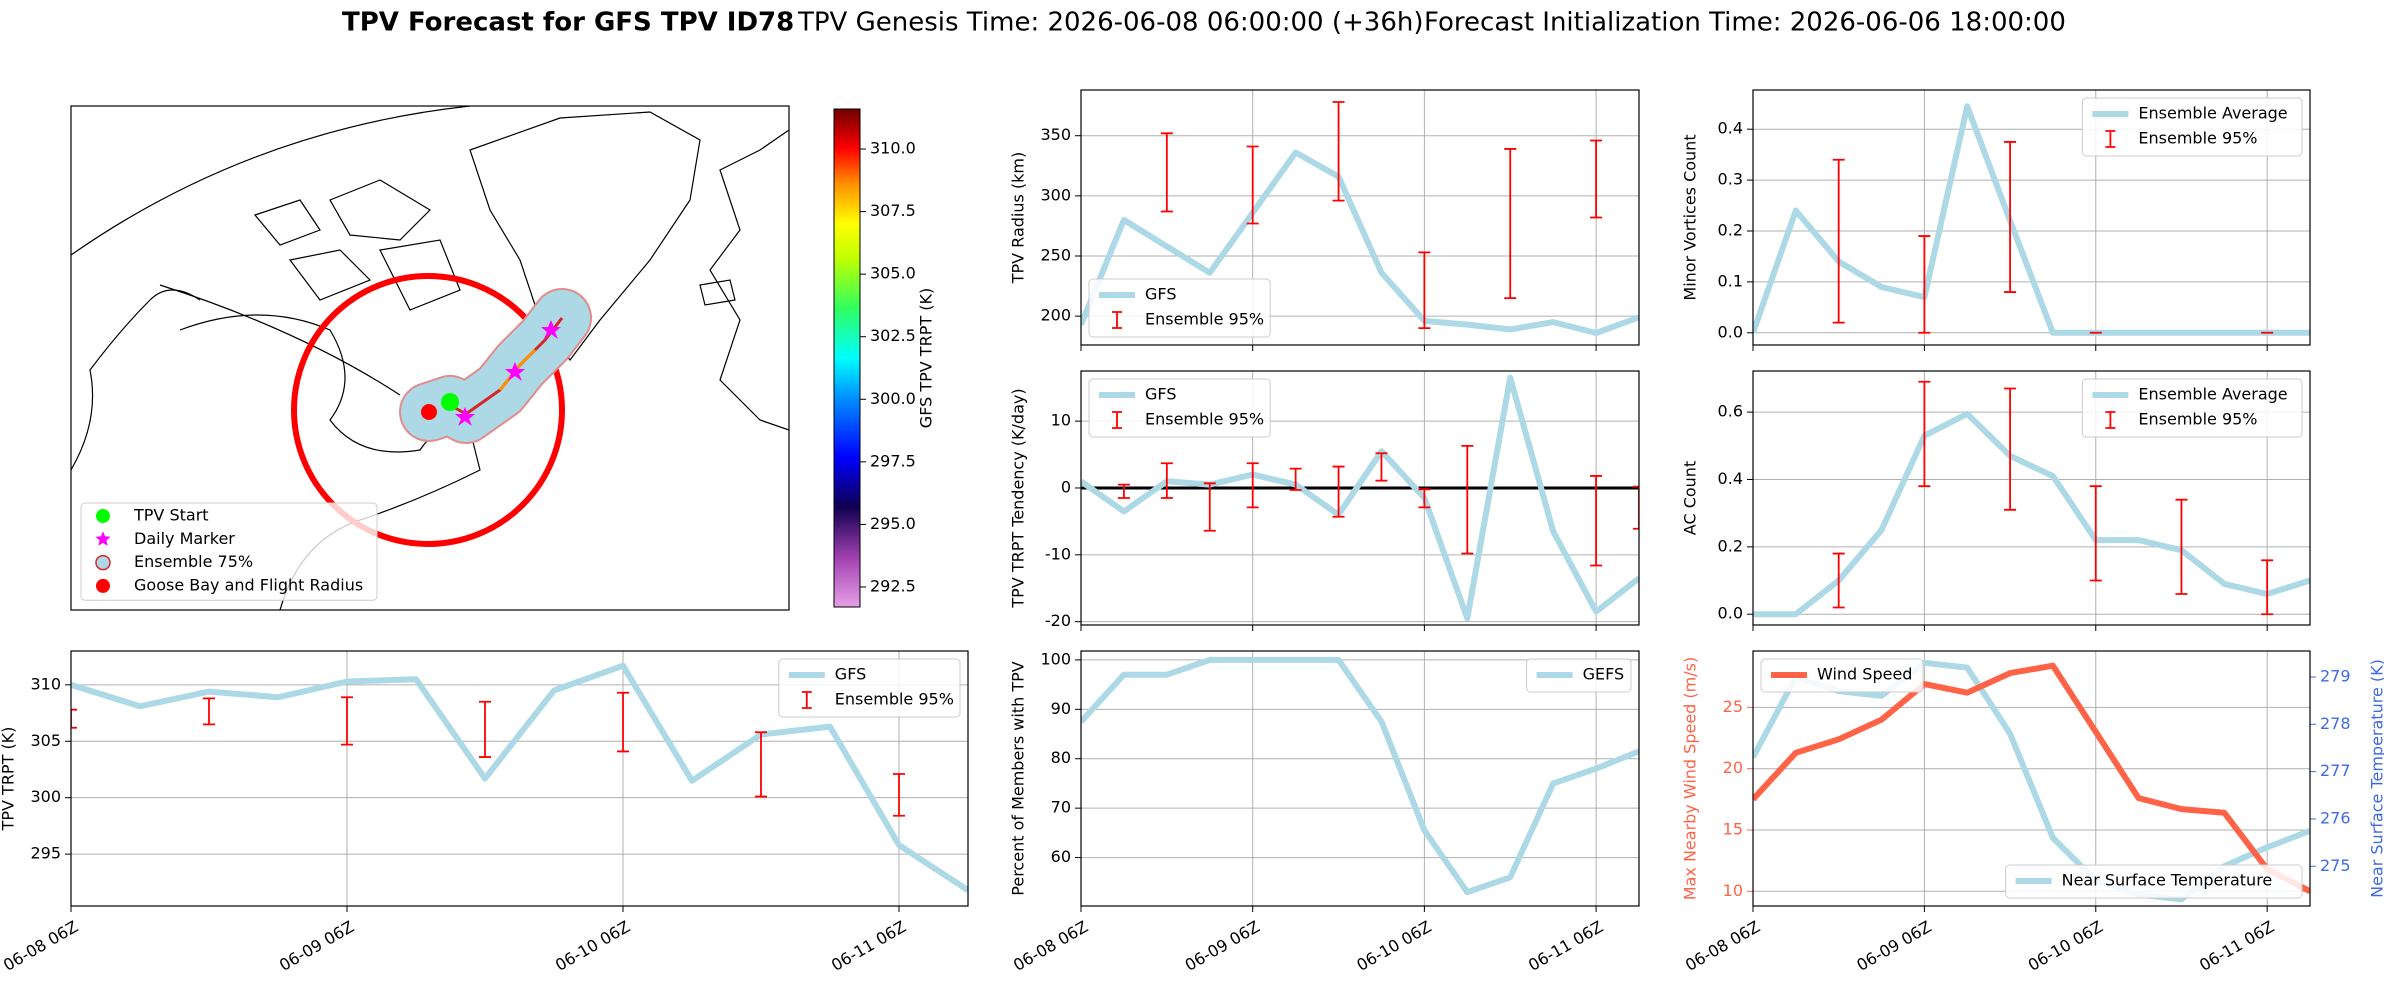 The height and width of the screenshot is (986, 2384). I want to click on y-axis-label: TPV Radius (km), so click(1018, 218).